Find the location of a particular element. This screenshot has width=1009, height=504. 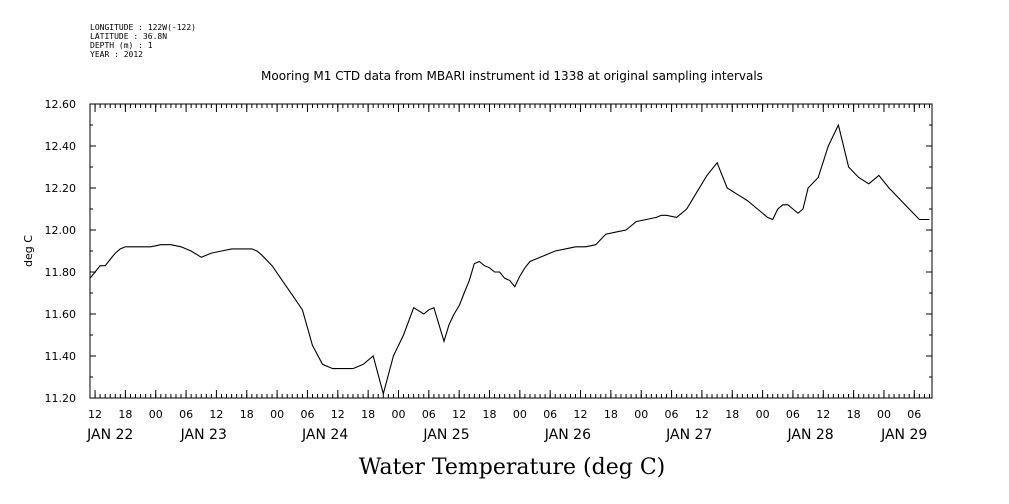

y-tick-label: 12.20 is located at coordinates (61, 188).